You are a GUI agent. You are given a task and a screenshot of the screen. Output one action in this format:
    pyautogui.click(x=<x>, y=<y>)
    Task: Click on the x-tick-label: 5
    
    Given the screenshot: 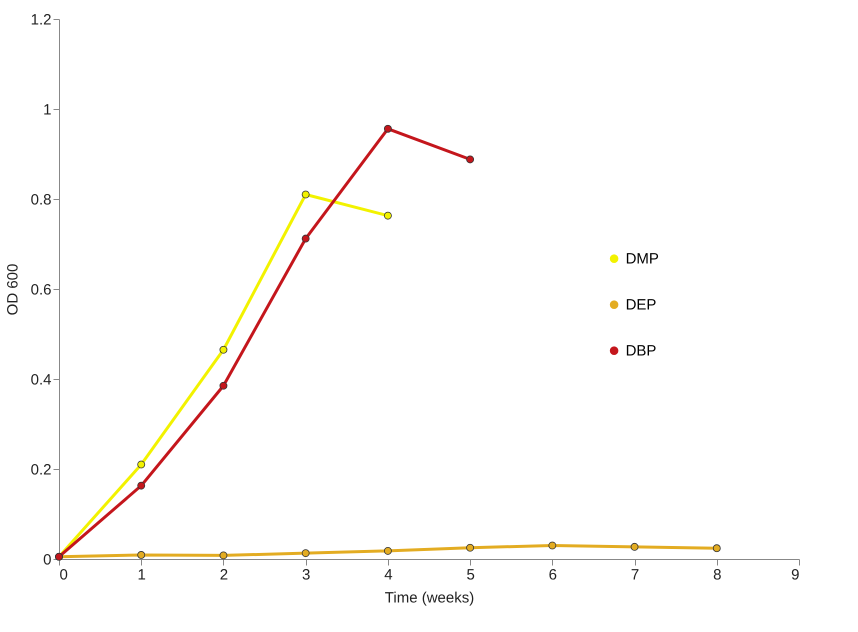 What is the action you would take?
    pyautogui.click(x=470, y=575)
    